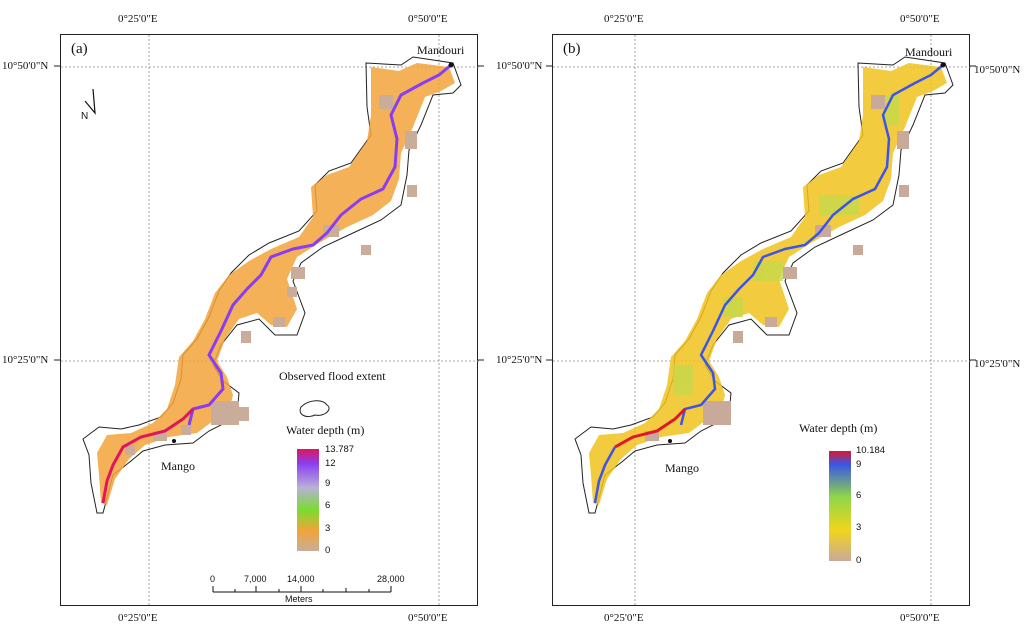 The image size is (1024, 627). What do you see at coordinates (997, 70) in the screenshot?
I see `coord-right-lat-1: 10°50'0"N` at bounding box center [997, 70].